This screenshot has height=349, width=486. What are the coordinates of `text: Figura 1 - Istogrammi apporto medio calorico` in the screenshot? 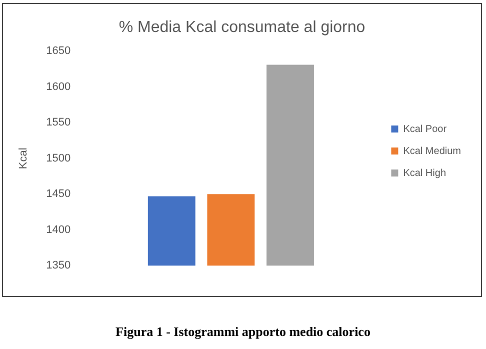 It's located at (243, 332).